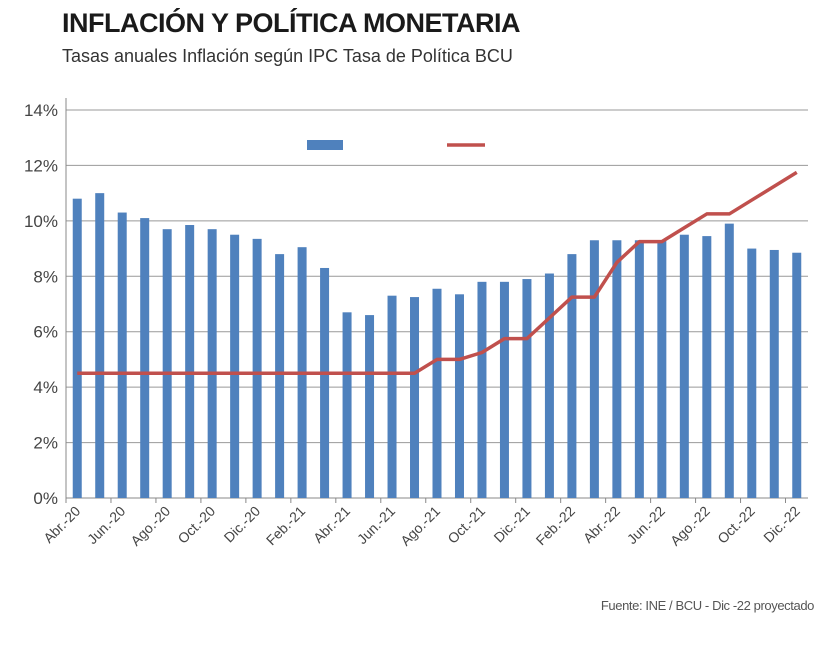  I want to click on x-tick-label: Oct.-21, so click(466, 525).